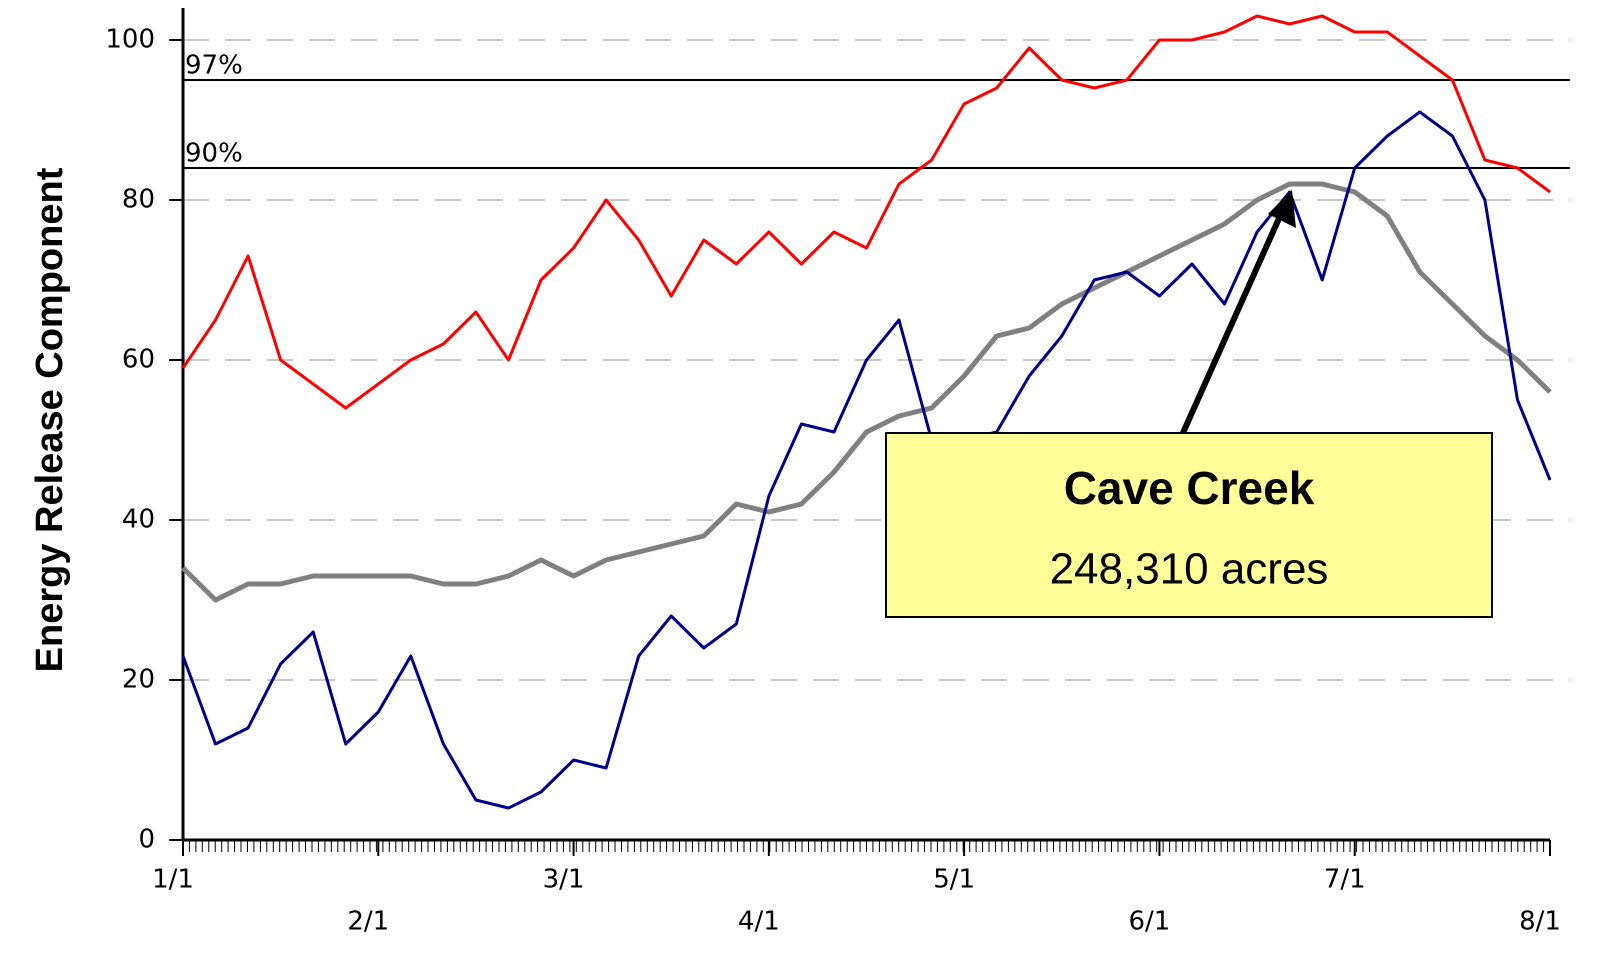 This screenshot has width=1614, height=965. What do you see at coordinates (1189, 525) in the screenshot?
I see `annotation-box` at bounding box center [1189, 525].